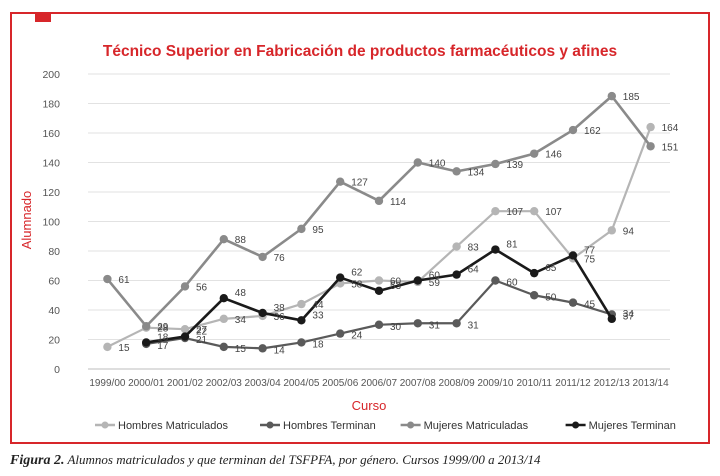  I want to click on data-label: 88, so click(241, 240).